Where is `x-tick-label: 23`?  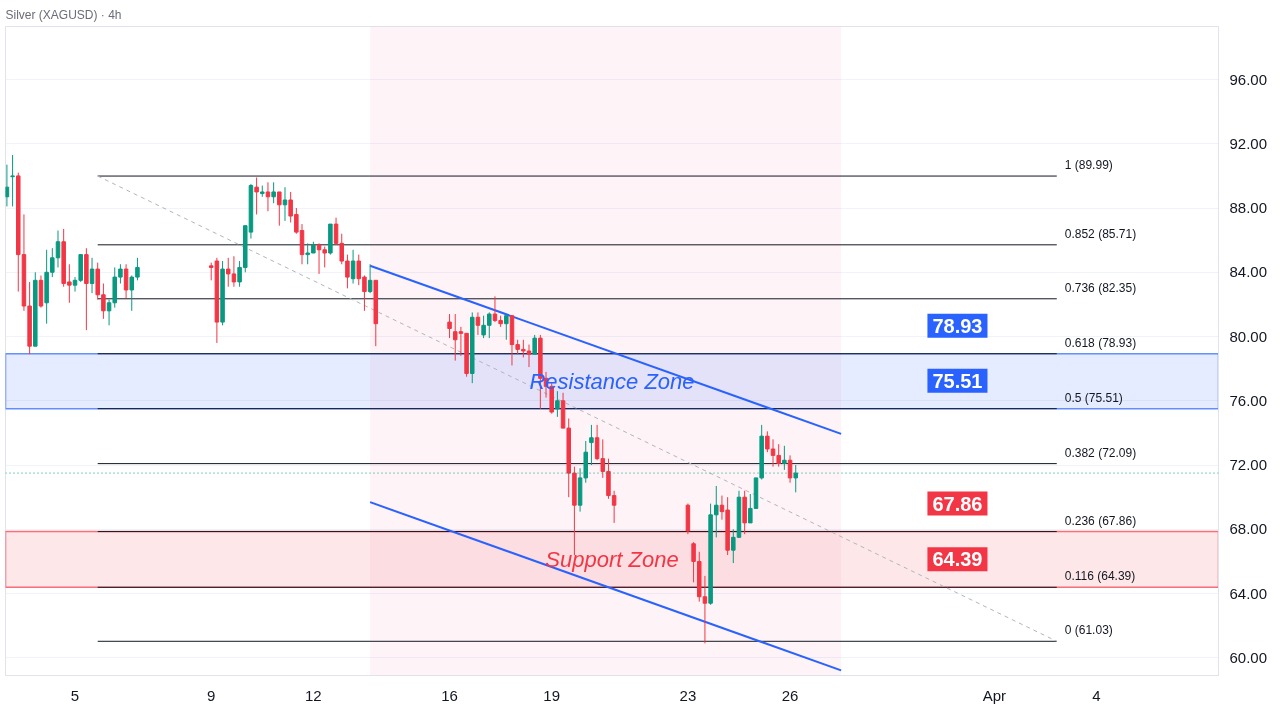
x-tick-label: 23 is located at coordinates (688, 695).